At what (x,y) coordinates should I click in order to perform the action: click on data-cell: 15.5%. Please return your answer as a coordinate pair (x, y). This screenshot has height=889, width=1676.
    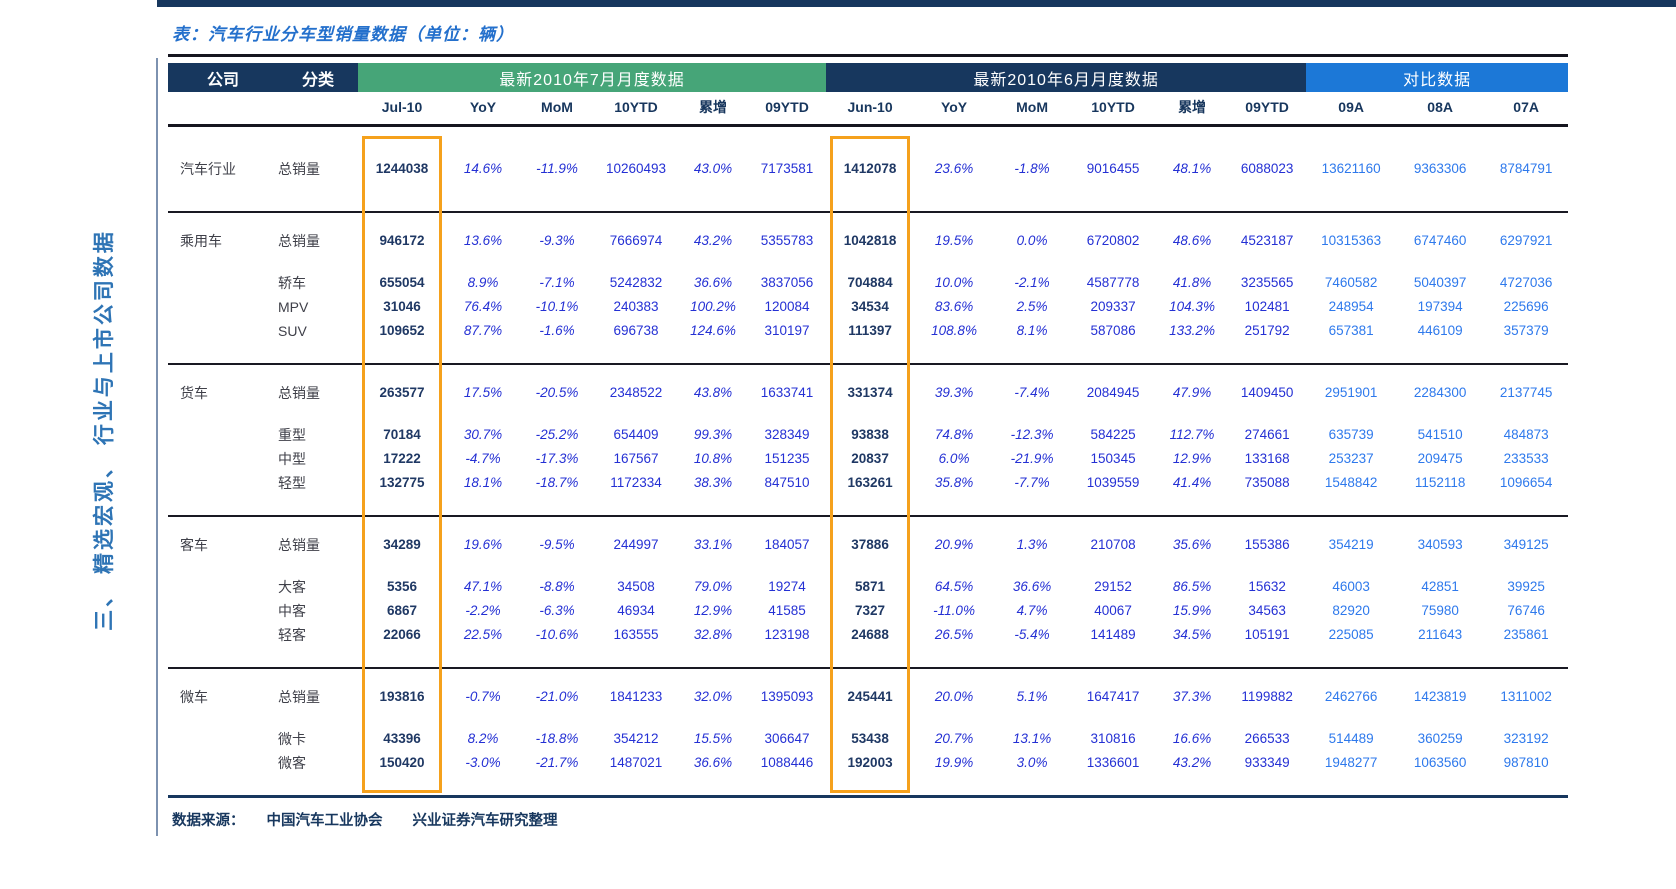
    Looking at the image, I should click on (713, 738).